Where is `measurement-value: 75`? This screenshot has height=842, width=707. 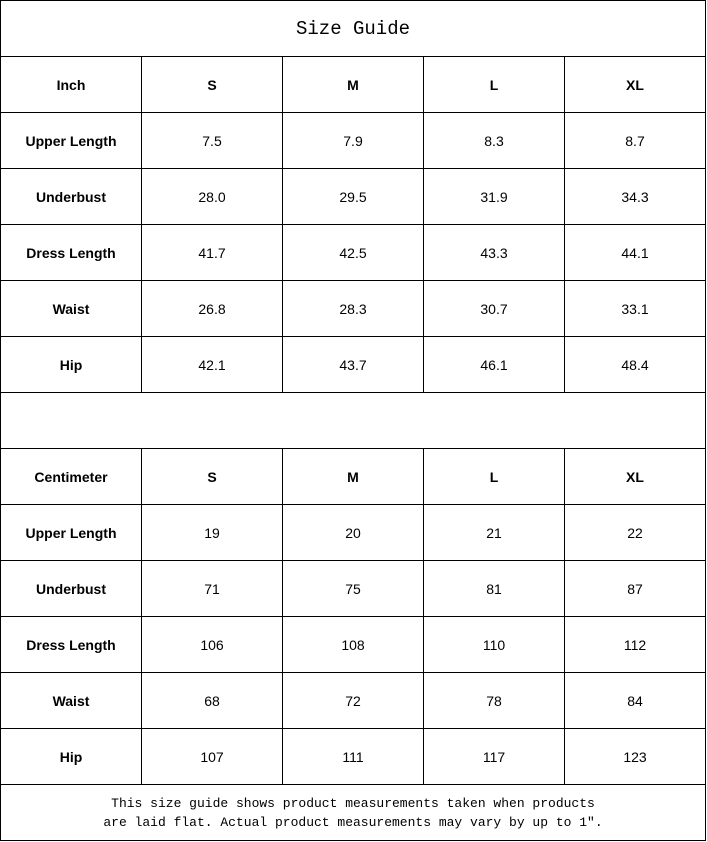 measurement-value: 75 is located at coordinates (353, 589).